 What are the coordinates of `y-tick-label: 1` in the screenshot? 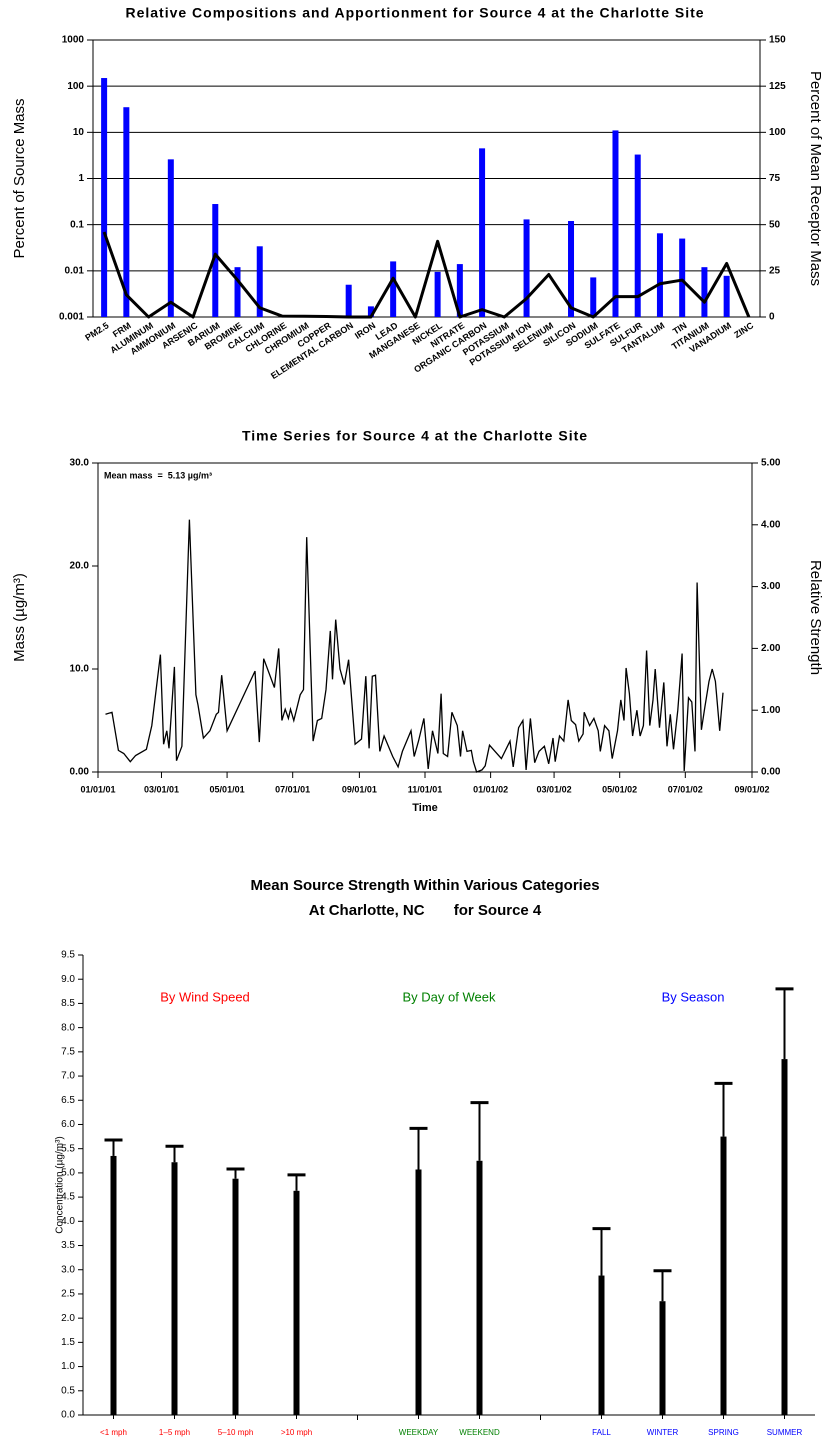 It's located at (81, 178).